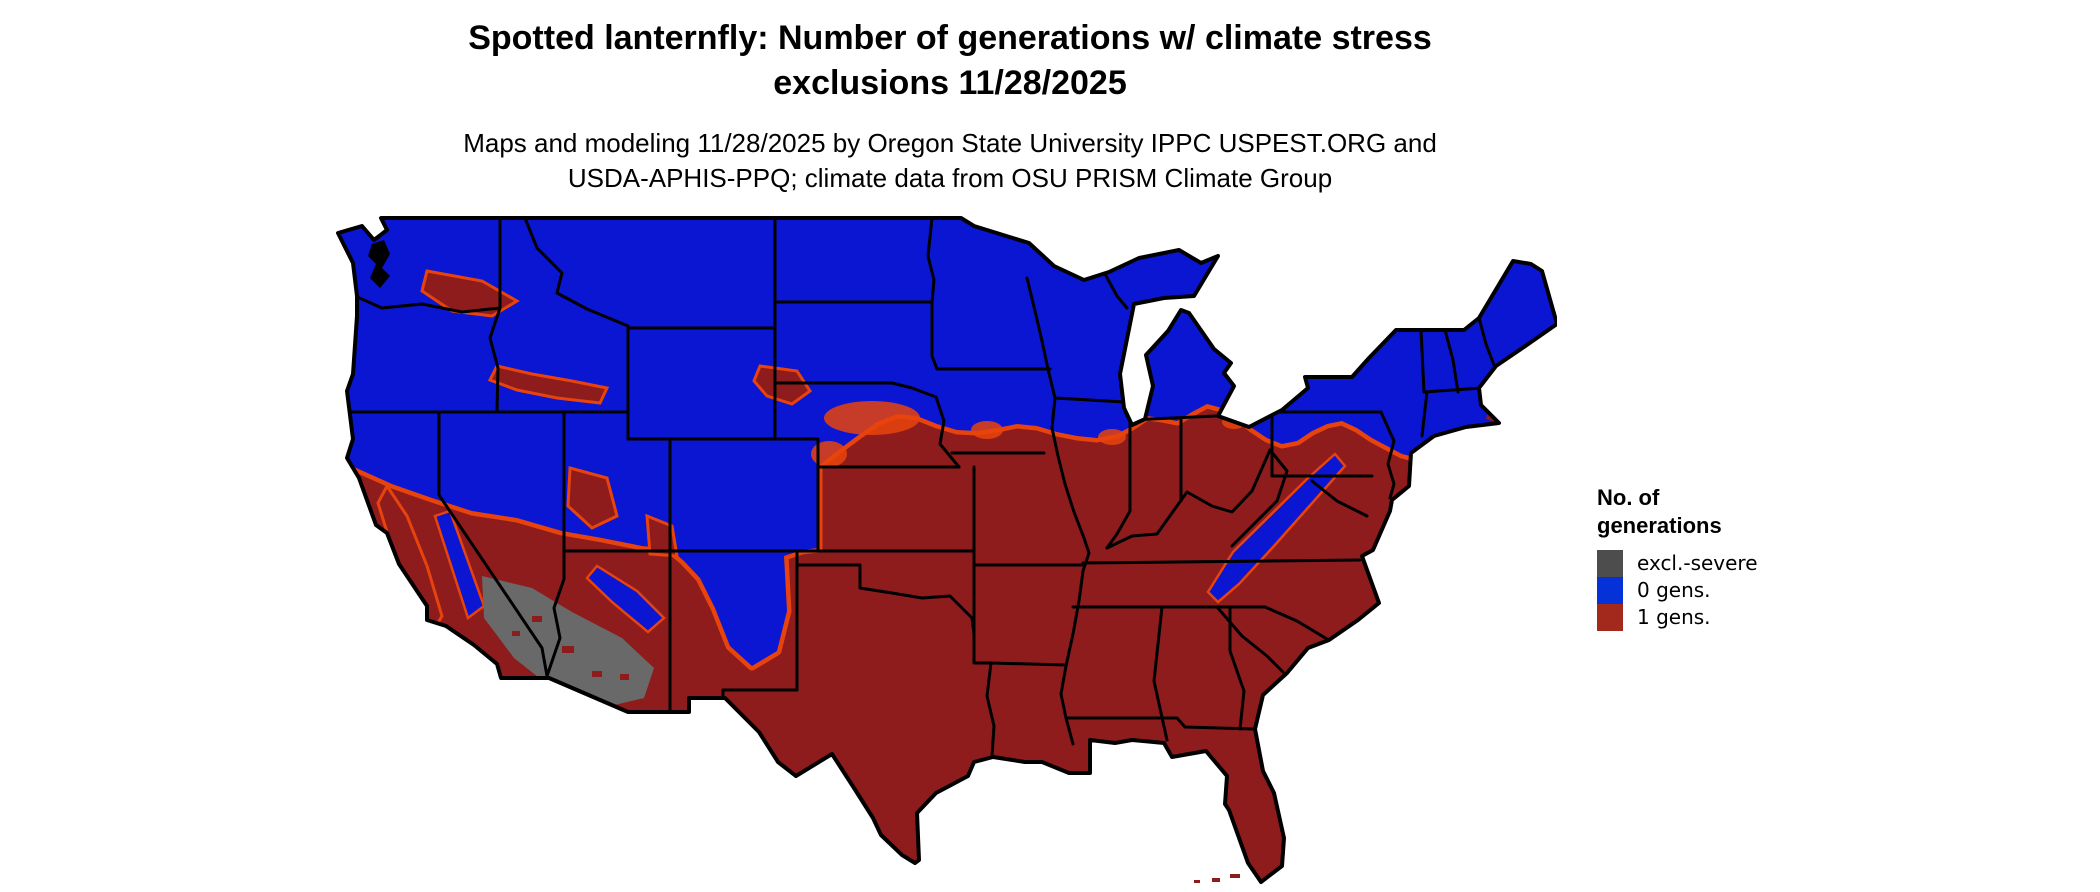 The width and height of the screenshot is (2100, 892). What do you see at coordinates (1677, 512) in the screenshot?
I see `legend-title: No. of generations` at bounding box center [1677, 512].